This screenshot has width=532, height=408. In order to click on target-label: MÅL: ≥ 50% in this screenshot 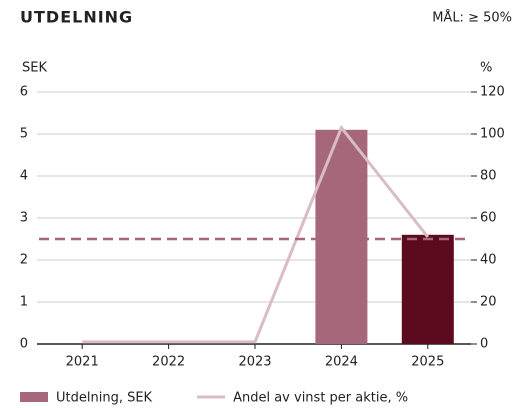, I will do `click(472, 18)`.